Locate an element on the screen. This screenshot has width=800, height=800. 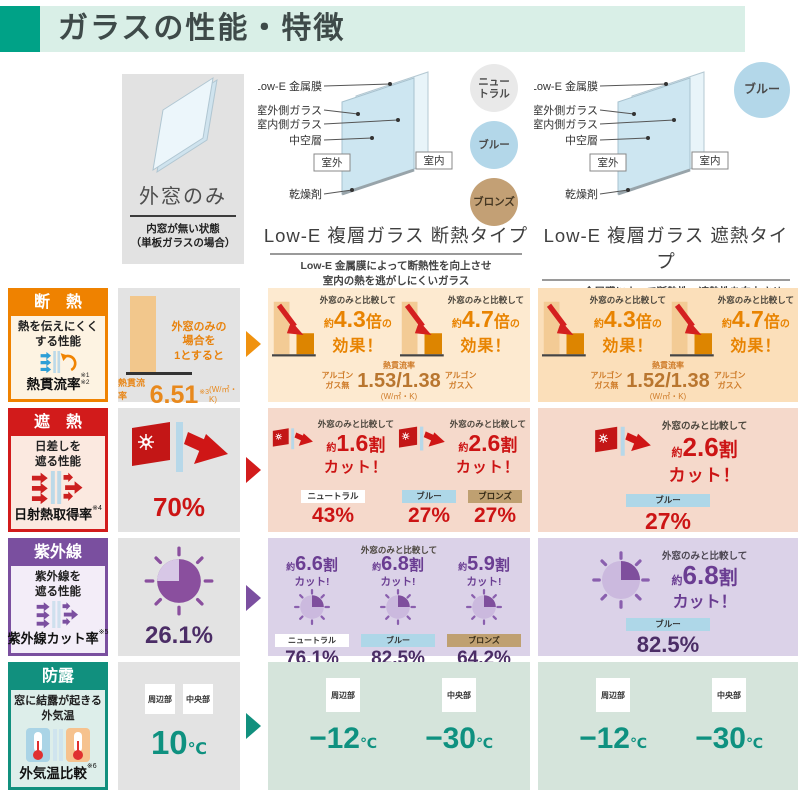
effect-value: 約4.3倍の is located at coordinates (358, 319).